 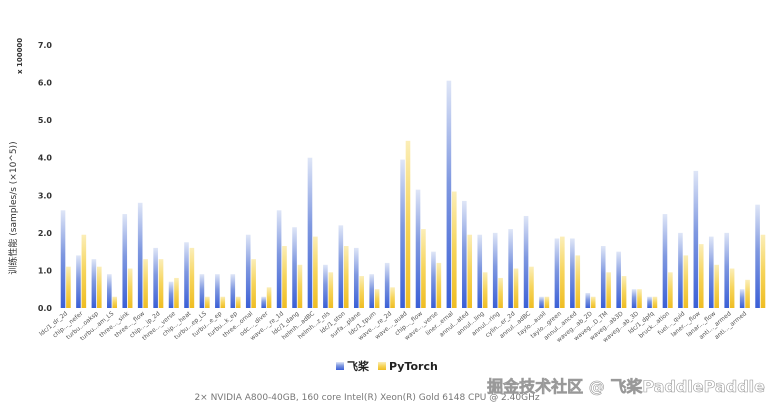 I want to click on y-axis-label: 训练性能 (samples/s (×10^5)), so click(x=13, y=207).